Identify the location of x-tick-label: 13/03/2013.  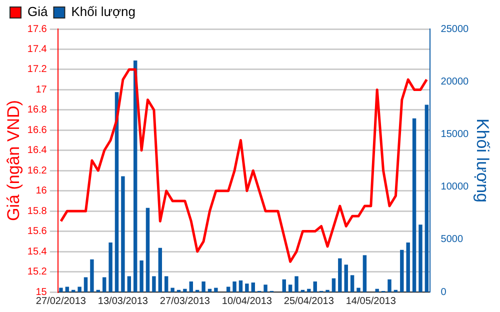
(123, 301).